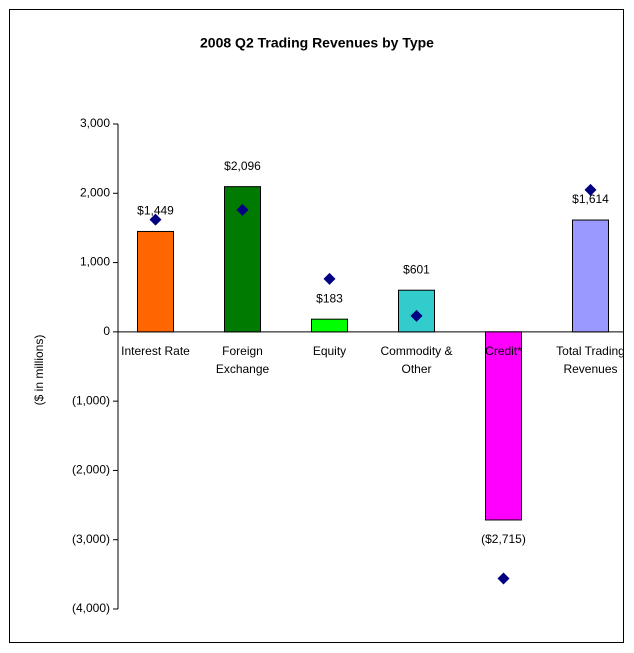  Describe the element at coordinates (590, 199) in the screenshot. I see `data-label: $1,614` at that location.